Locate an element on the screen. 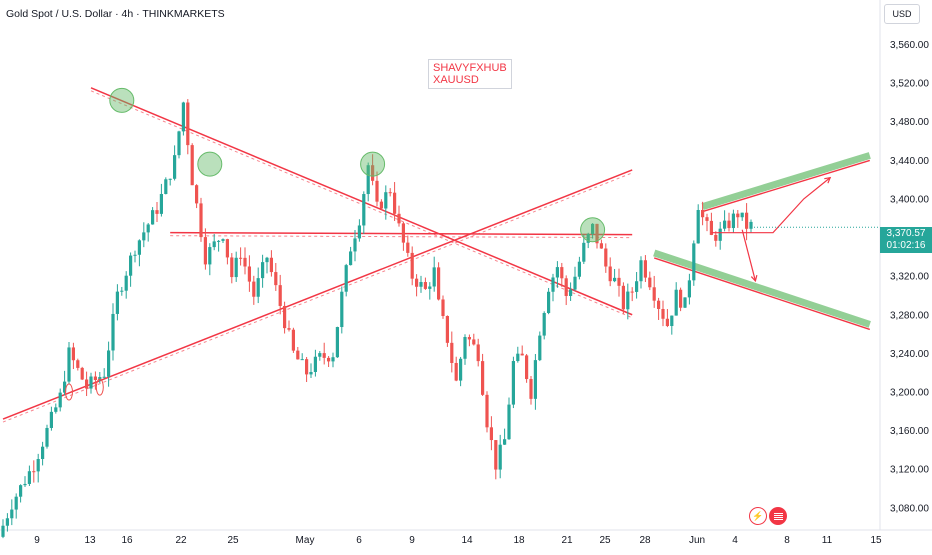 The height and width of the screenshot is (555, 932). lightning-icon: ⚡ is located at coordinates (758, 516).